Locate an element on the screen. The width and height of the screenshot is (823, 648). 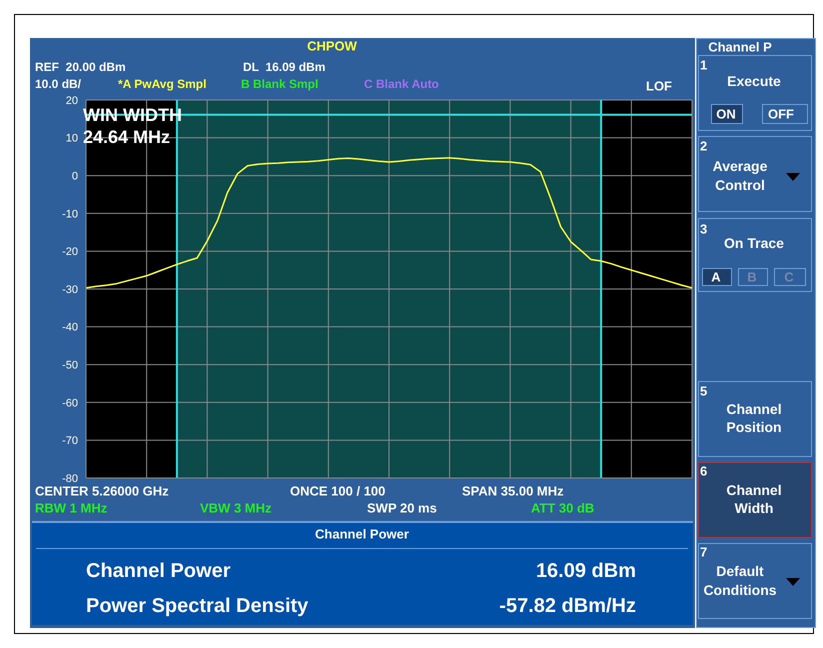
text: CENTER 5.26000 GHz is located at coordinates (102, 491).